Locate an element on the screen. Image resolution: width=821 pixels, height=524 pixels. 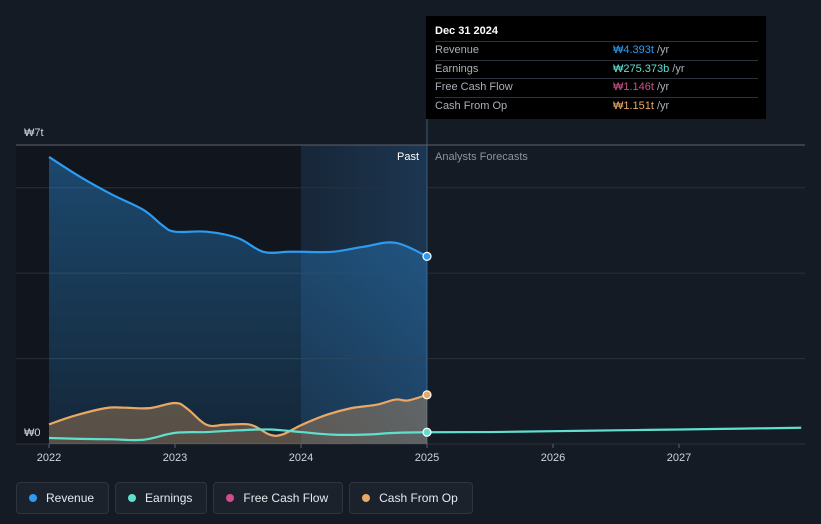
earnings-marker is located at coordinates (427, 432).